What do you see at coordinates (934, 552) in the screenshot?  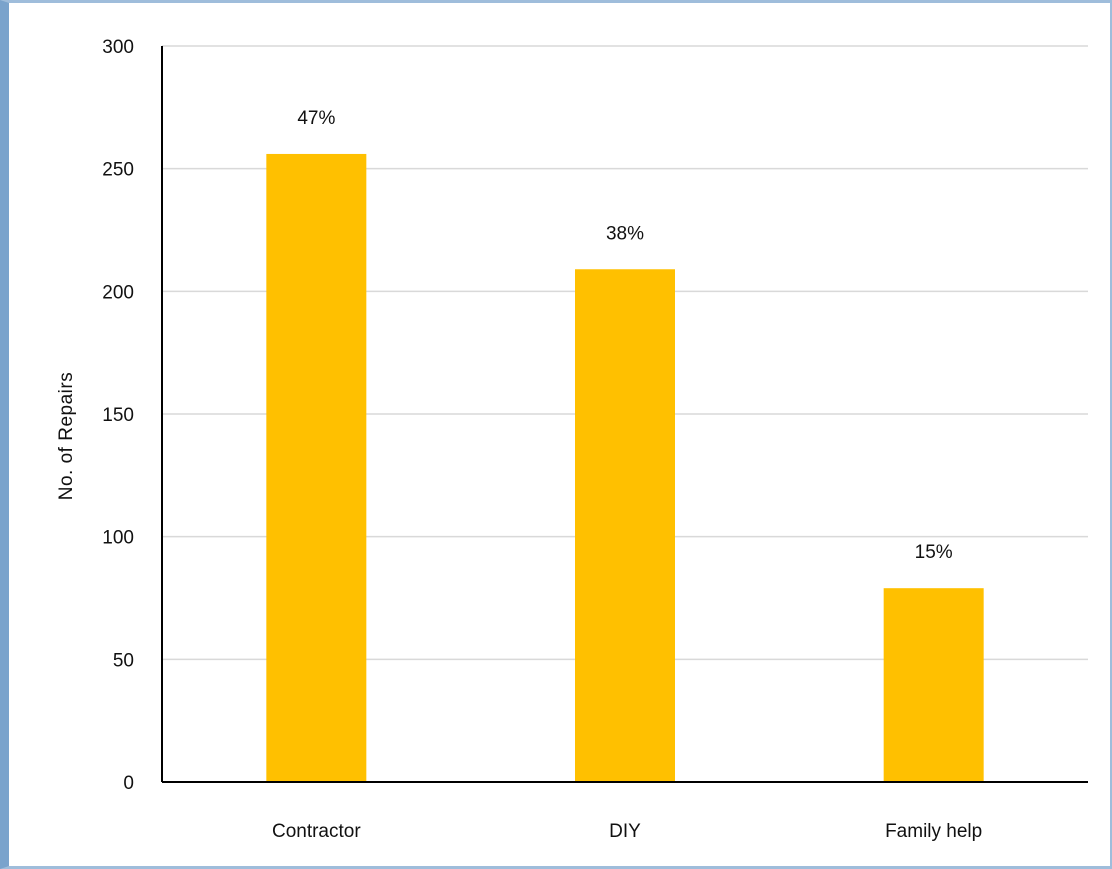 I see `data-label: 15%` at bounding box center [934, 552].